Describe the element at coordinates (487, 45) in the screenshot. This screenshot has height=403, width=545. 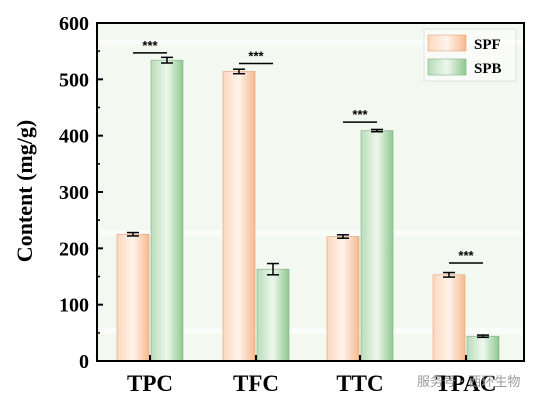
I see `legend-label-spf: SPF` at that location.